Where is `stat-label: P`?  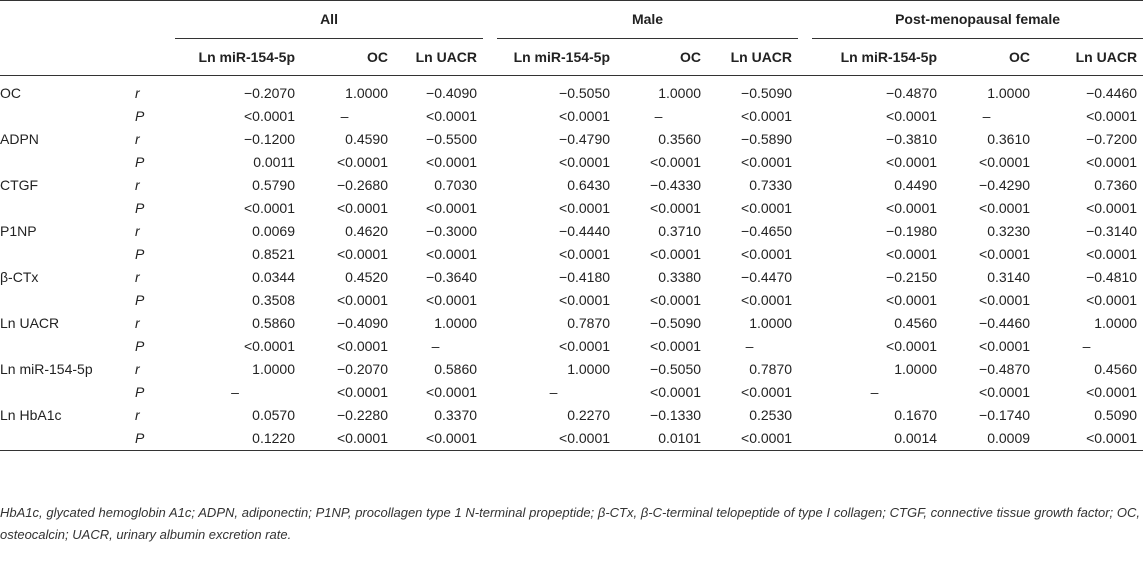 stat-label: P is located at coordinates (140, 392).